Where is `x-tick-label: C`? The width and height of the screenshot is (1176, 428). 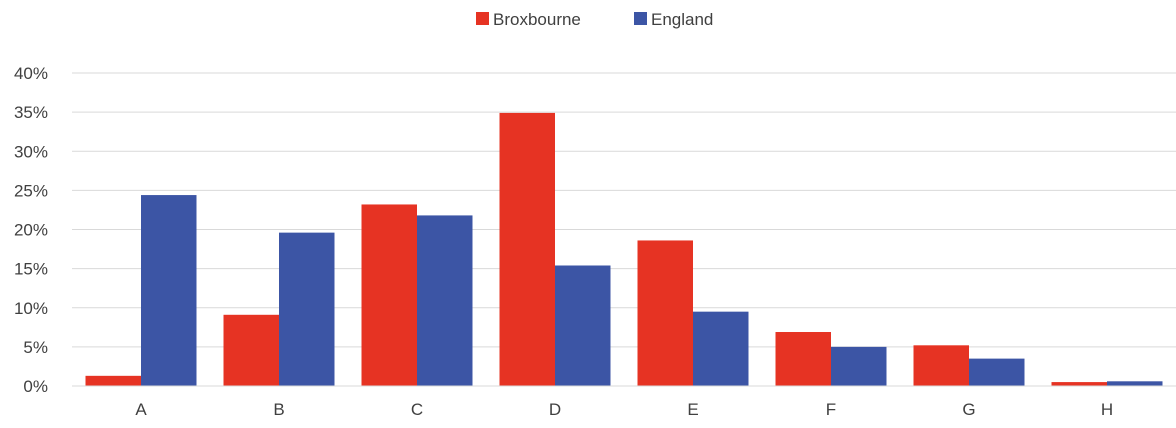
x-tick-label: C is located at coordinates (417, 409).